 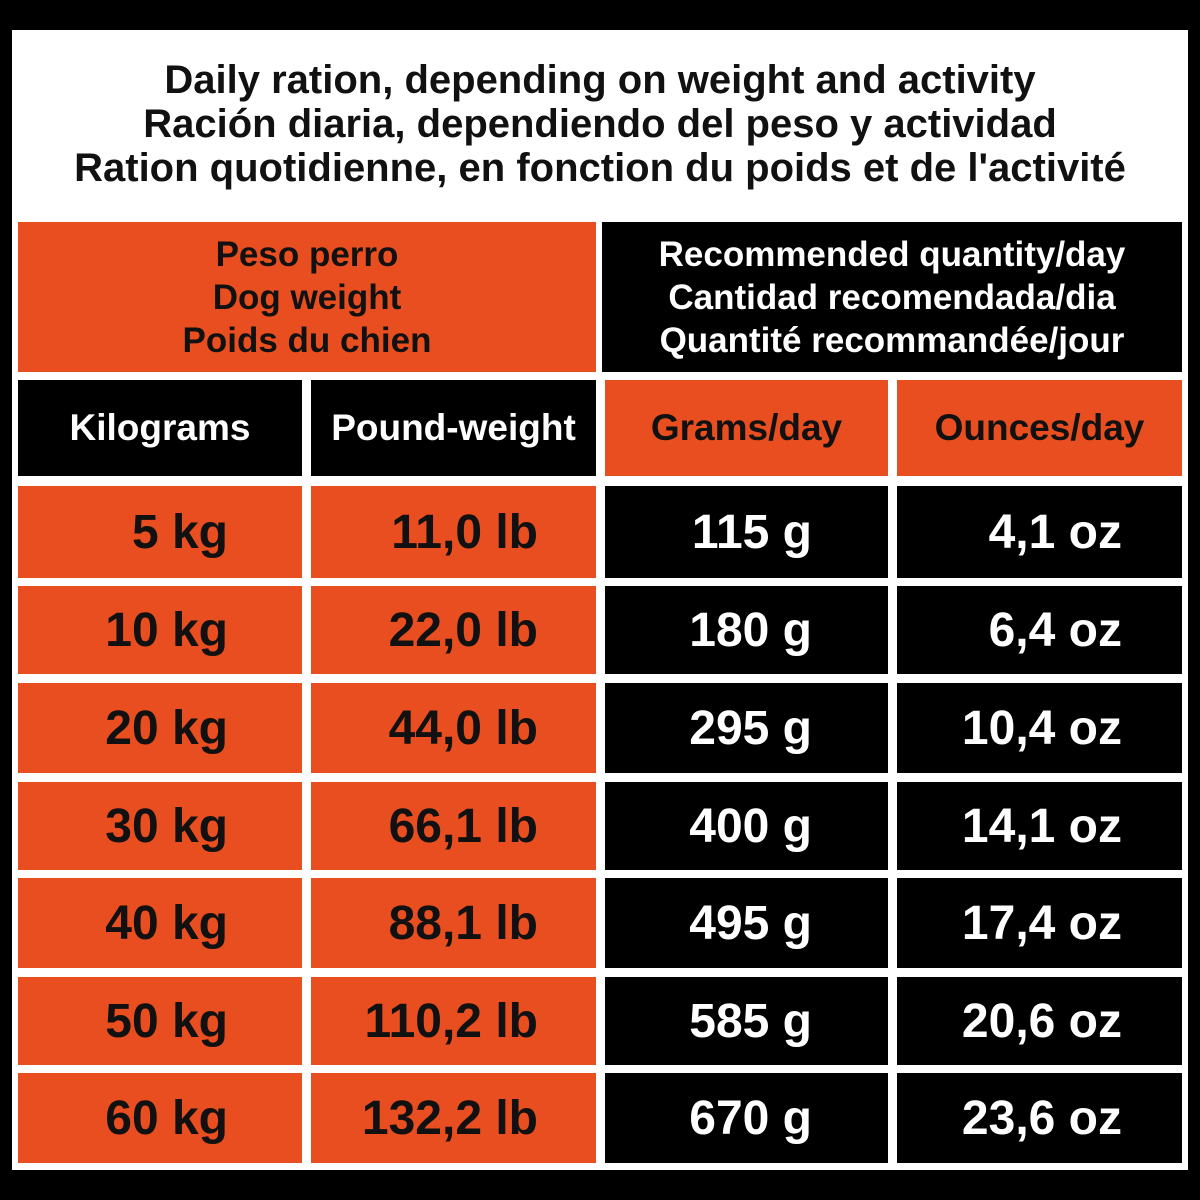 I want to click on cell-kilograms: 20 kg, so click(x=160, y=728).